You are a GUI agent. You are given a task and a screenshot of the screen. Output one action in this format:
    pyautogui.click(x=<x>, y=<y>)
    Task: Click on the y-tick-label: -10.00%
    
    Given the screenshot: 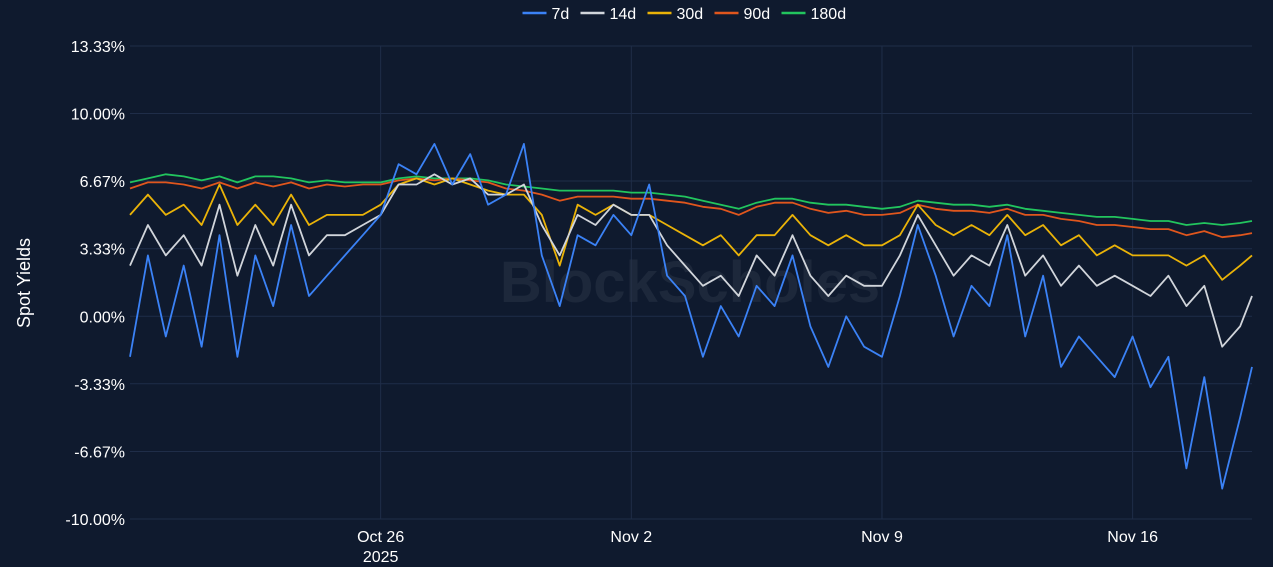 What is the action you would take?
    pyautogui.click(x=95, y=520)
    